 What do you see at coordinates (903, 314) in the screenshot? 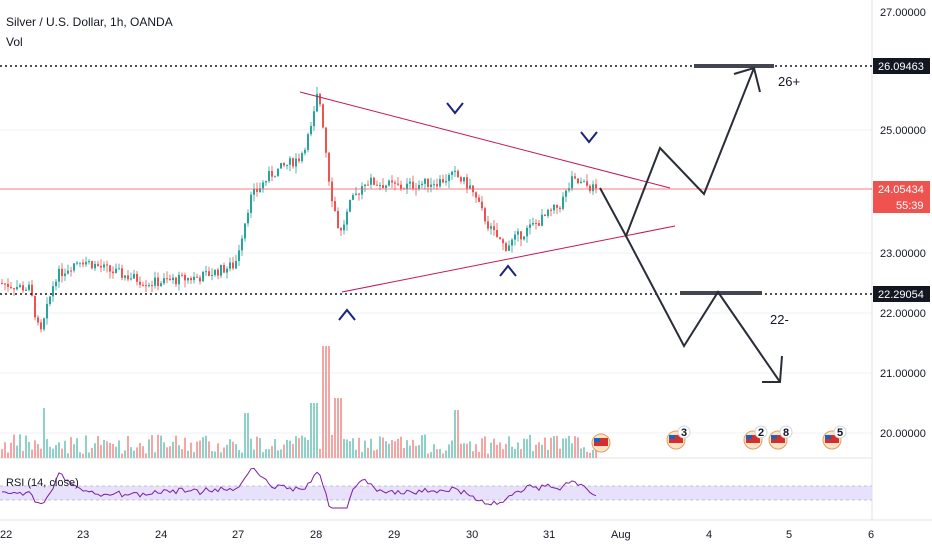
I see `y-tick-label: 22.00000` at bounding box center [903, 314].